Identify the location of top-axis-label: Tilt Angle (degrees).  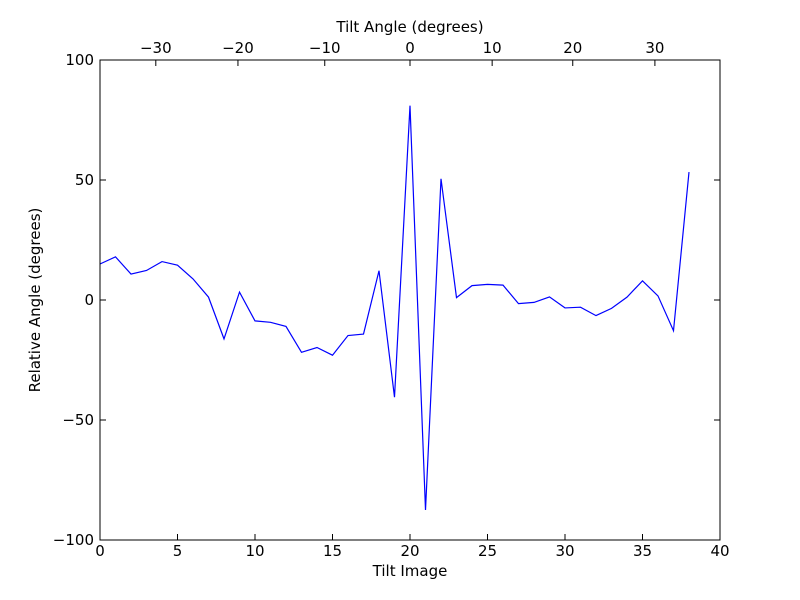
(409, 27).